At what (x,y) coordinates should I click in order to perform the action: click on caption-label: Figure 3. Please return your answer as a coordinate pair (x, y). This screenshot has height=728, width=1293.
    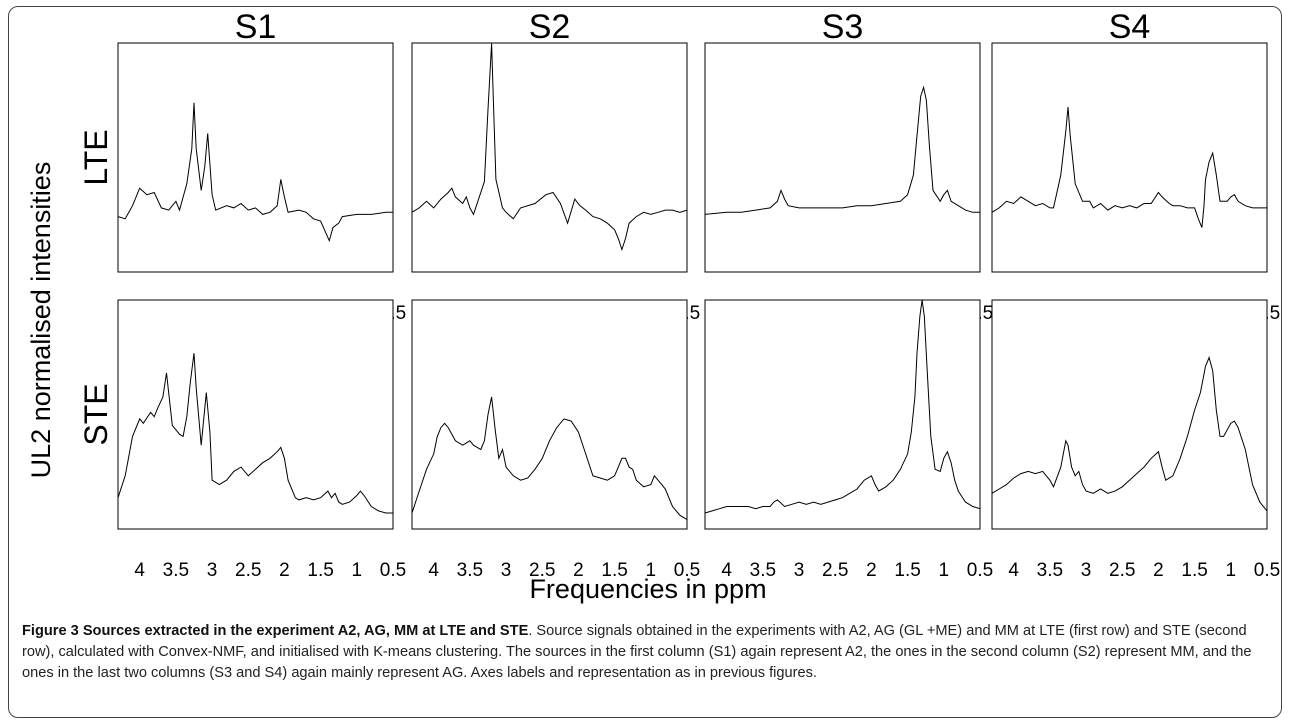
    Looking at the image, I should click on (50, 631).